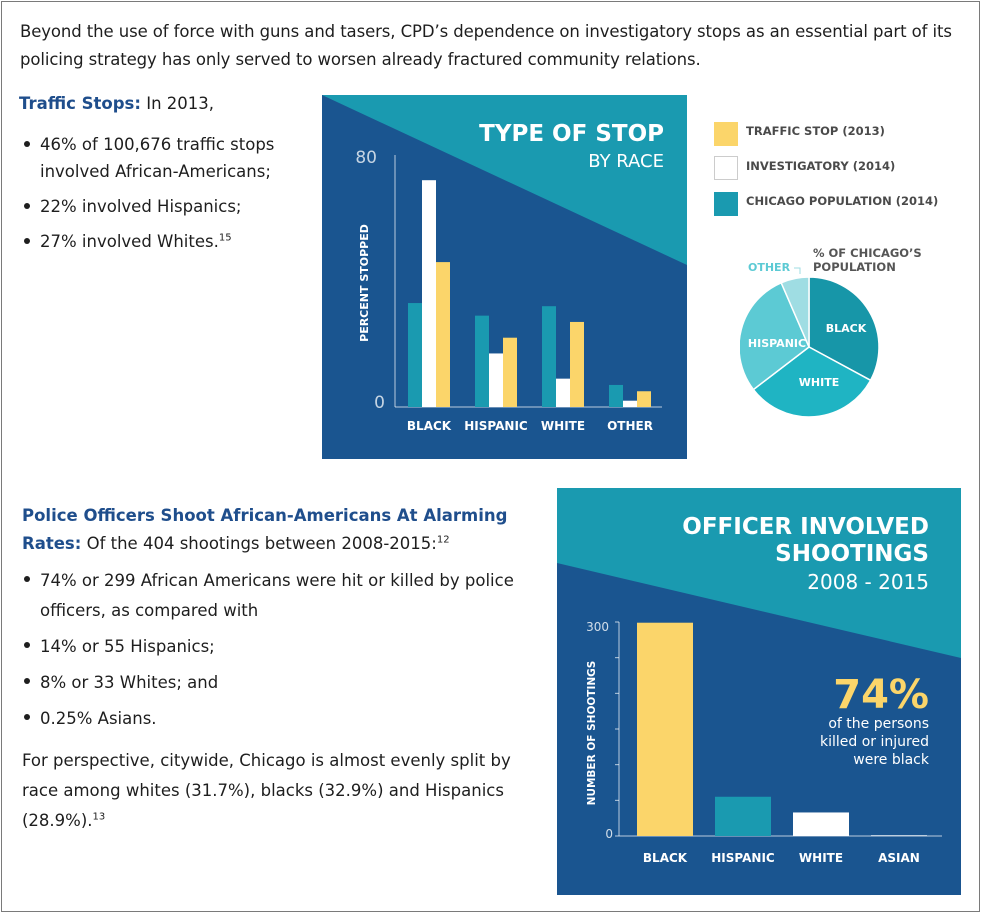 Image resolution: width=983 pixels, height=917 pixels. What do you see at coordinates (821, 824) in the screenshot?
I see `bar-white` at bounding box center [821, 824].